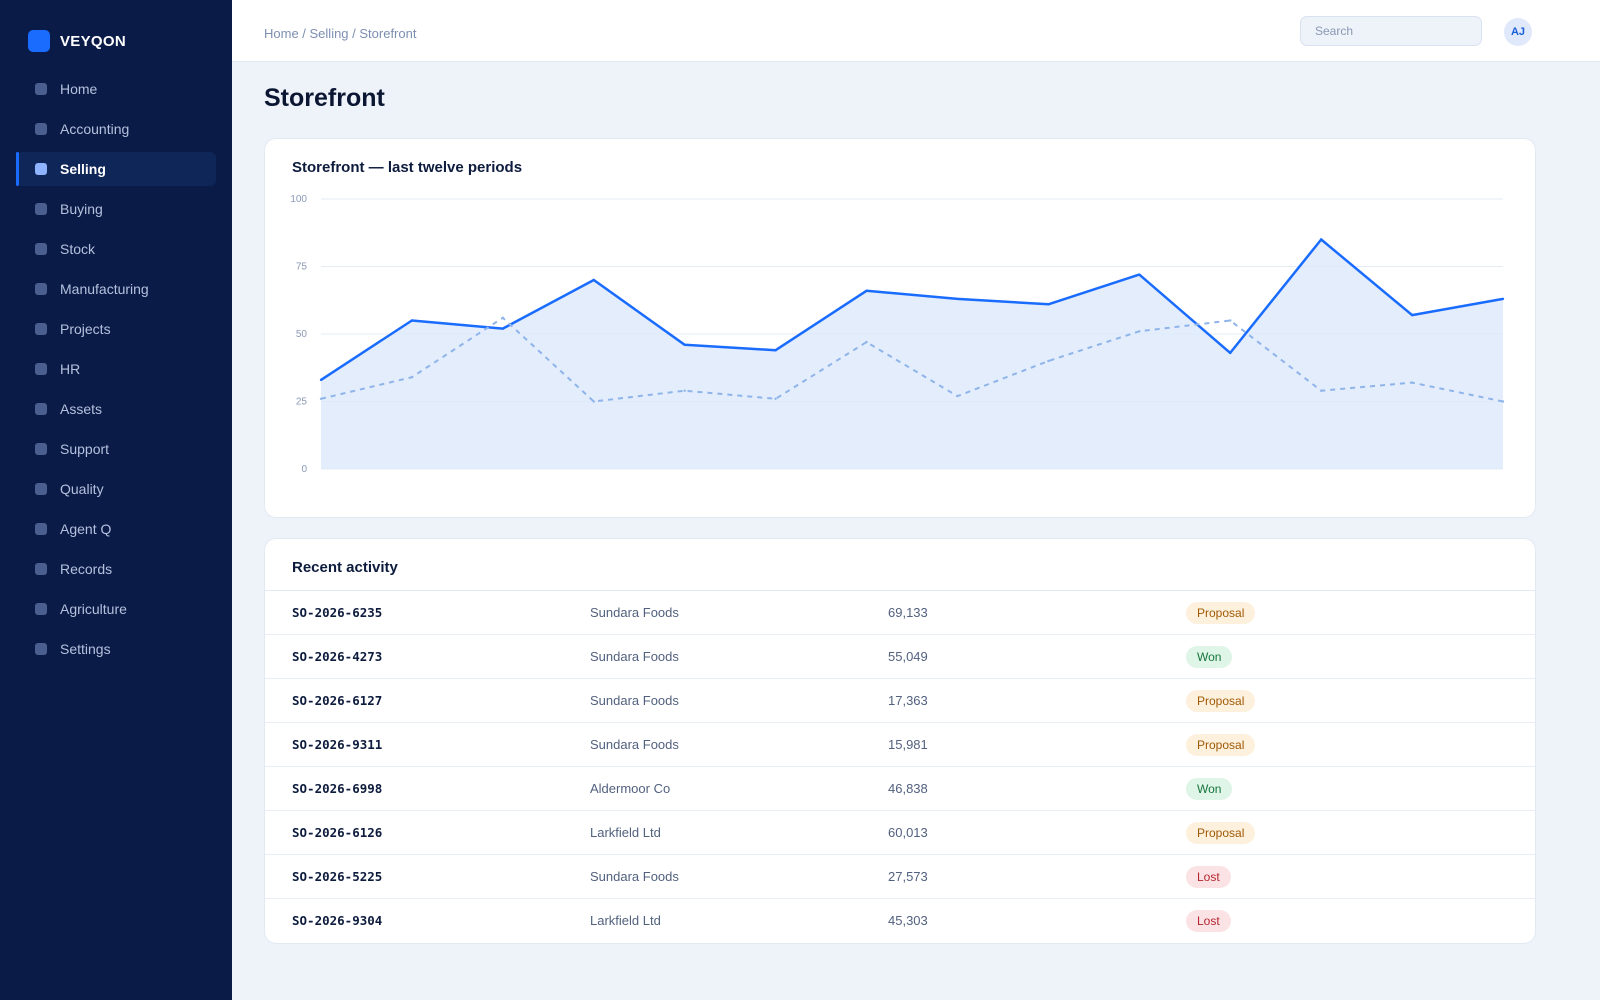 This screenshot has height=1000, width=1600. Describe the element at coordinates (304, 469) in the screenshot. I see `y-tick-label: 0` at that location.